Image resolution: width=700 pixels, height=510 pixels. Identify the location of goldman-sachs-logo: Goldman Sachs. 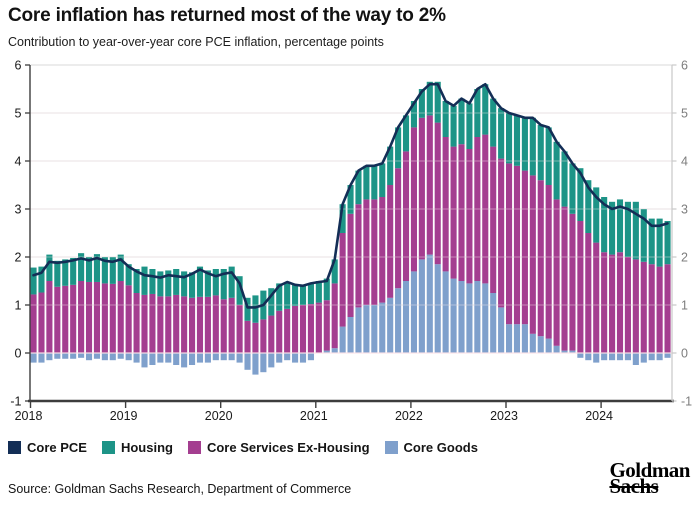
(649, 479).